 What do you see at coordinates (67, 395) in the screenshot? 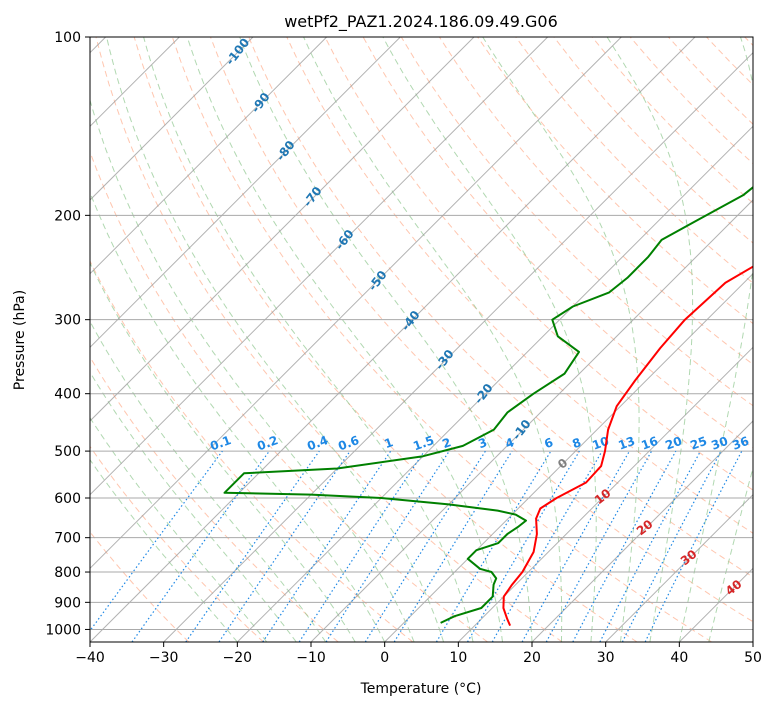
I see `y-tick-label: 400` at bounding box center [67, 395].